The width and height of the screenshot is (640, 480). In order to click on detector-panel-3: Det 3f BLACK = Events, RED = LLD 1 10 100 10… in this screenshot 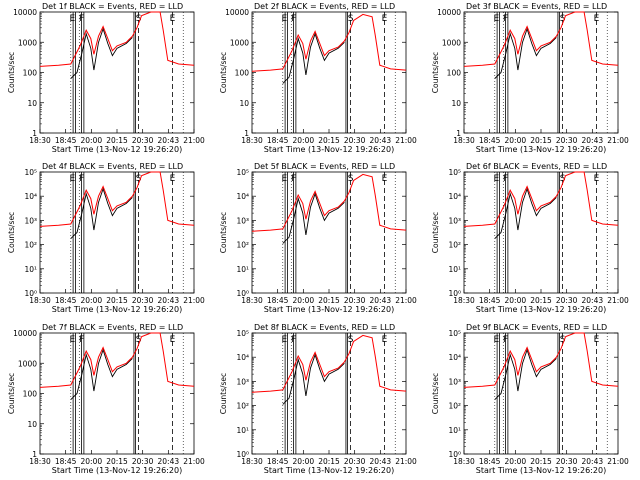, I will do `click(530, 78)`.